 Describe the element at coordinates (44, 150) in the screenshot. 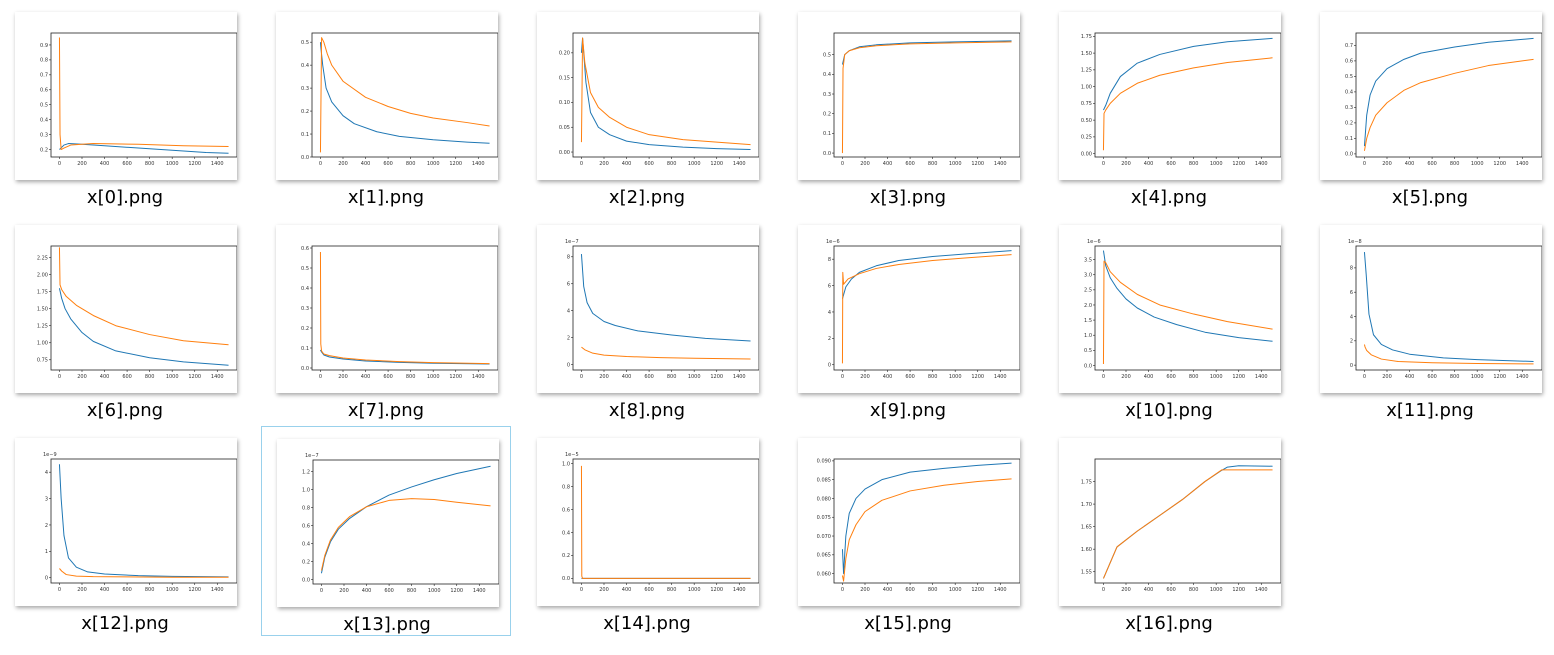

I see `y-tick-label: 0.2` at that location.